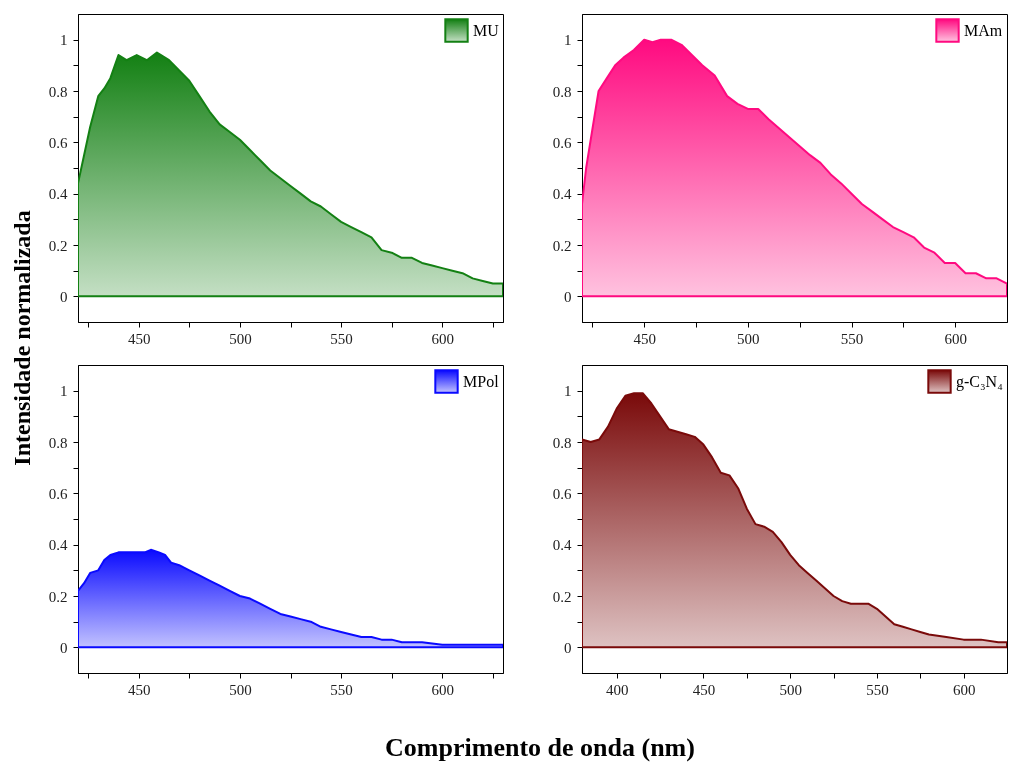  What do you see at coordinates (540, 748) in the screenshot?
I see `x-axis-title: Comprimento de onda (nm)` at bounding box center [540, 748].